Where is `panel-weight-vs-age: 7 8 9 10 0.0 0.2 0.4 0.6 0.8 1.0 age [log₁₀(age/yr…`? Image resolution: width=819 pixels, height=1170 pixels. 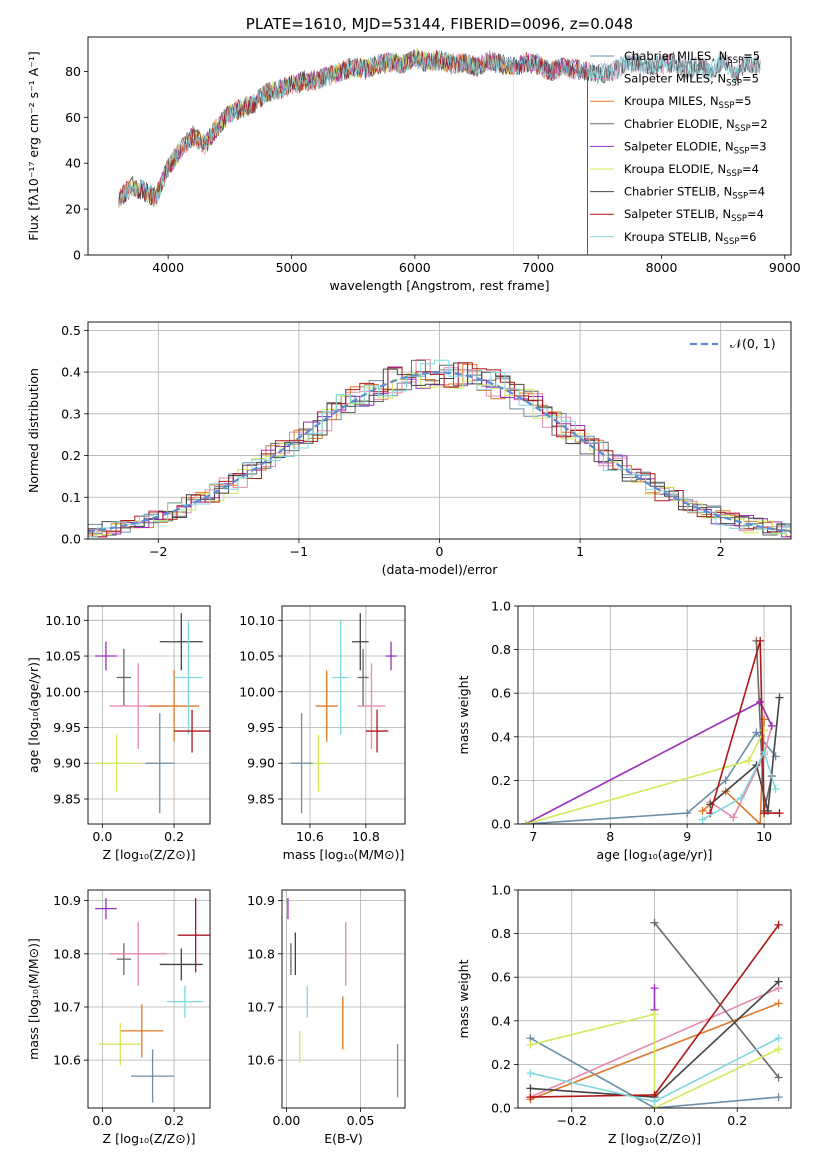 panel-weight-vs-age: 7 8 9 10 0.0 0.2 0.4 0.6 0.8 1.0 age [log₁₀(age/yr… is located at coordinates (624, 730).